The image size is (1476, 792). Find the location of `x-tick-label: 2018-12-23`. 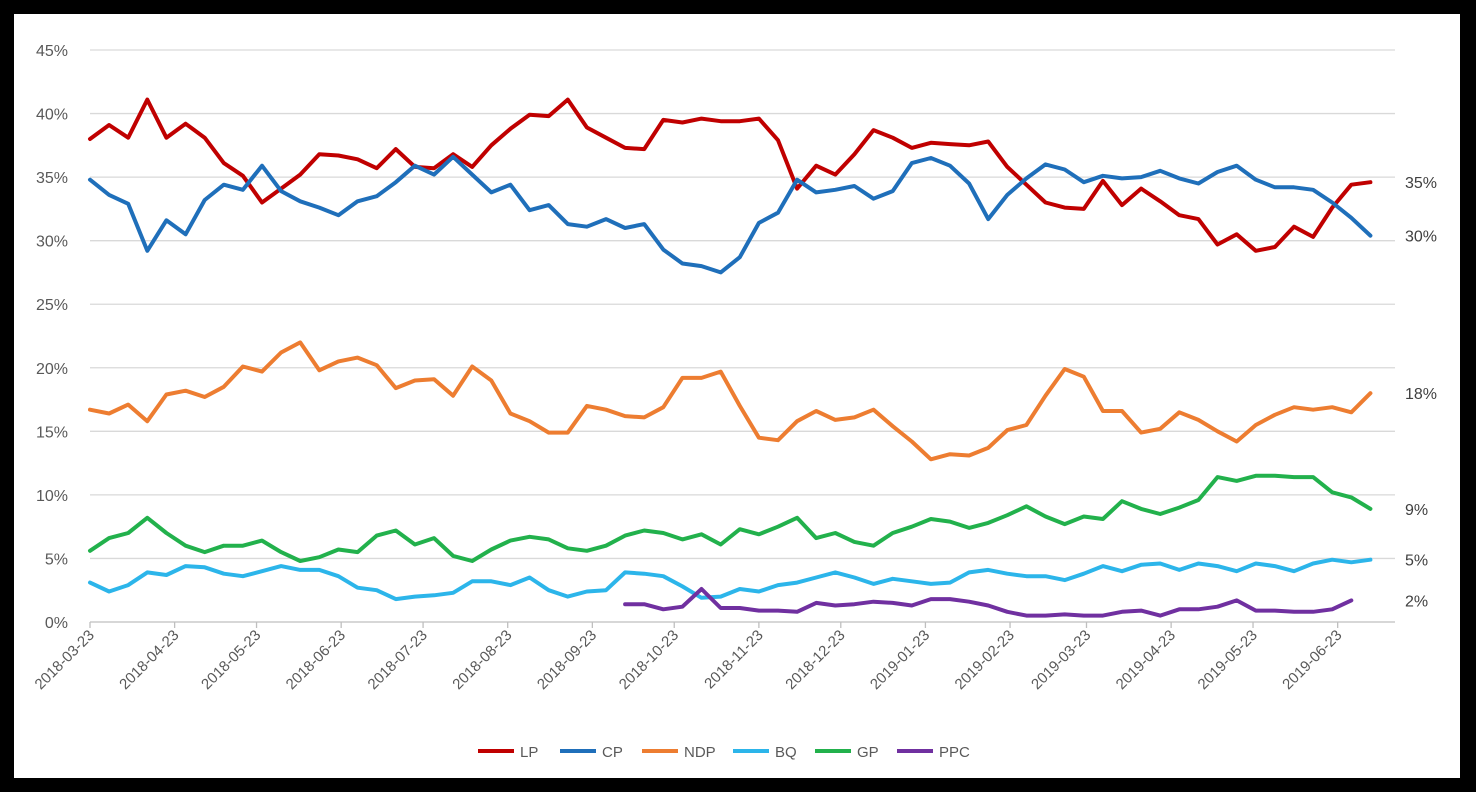

x-tick-label: 2018-12-23 is located at coordinates (815, 660).